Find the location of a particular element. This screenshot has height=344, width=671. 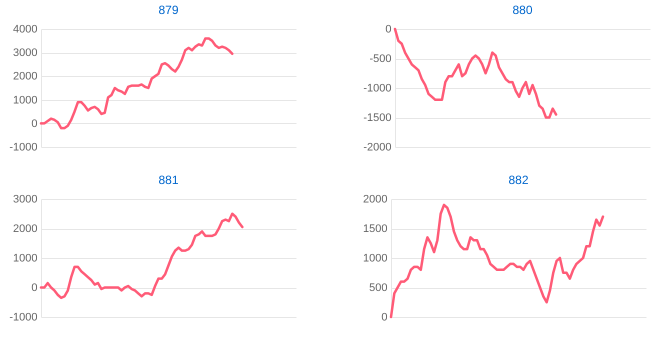

y-tick-label: 500 is located at coordinates (378, 288).